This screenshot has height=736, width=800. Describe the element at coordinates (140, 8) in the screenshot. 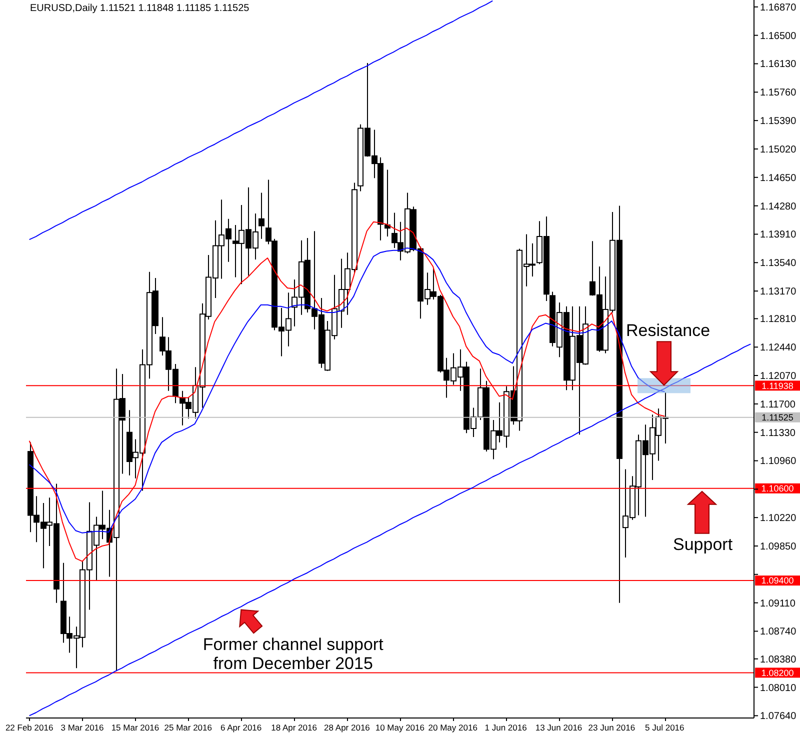

I see `chart-title: EURUSD,Daily 1.11521 1.11848 1.11185 1.11525` at that location.